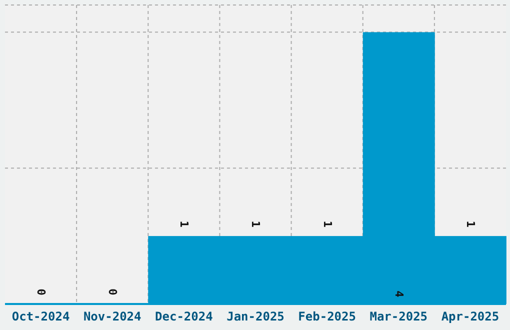 This screenshot has height=330, width=510. Describe the element at coordinates (184, 317) in the screenshot. I see `x-tick-label: Dec-2024` at that location.